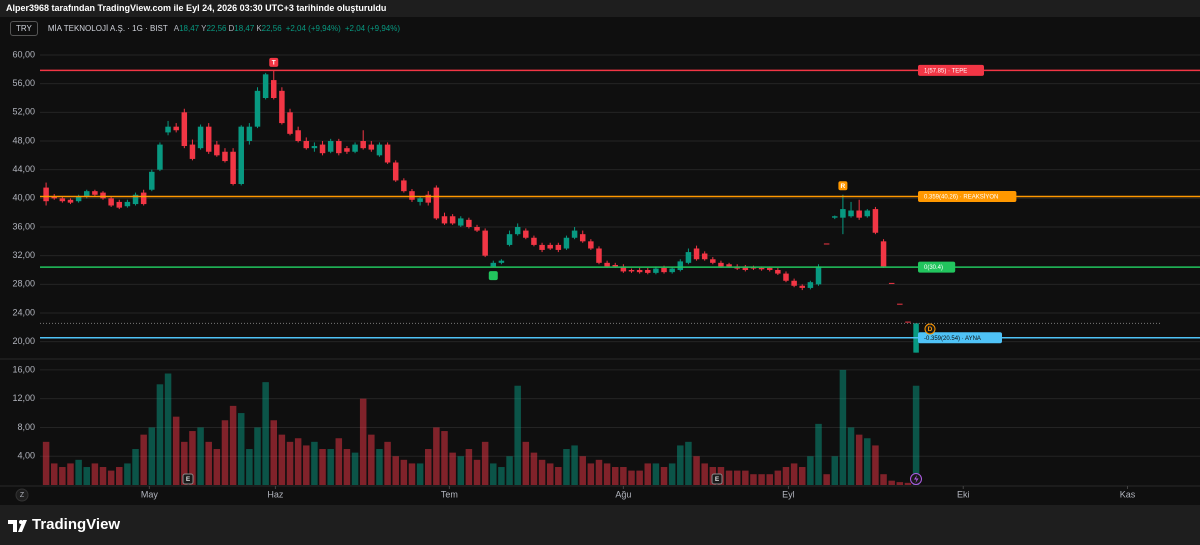  Describe the element at coordinates (23, 369) in the screenshot. I see `y-tick-label: 16,00` at that location.